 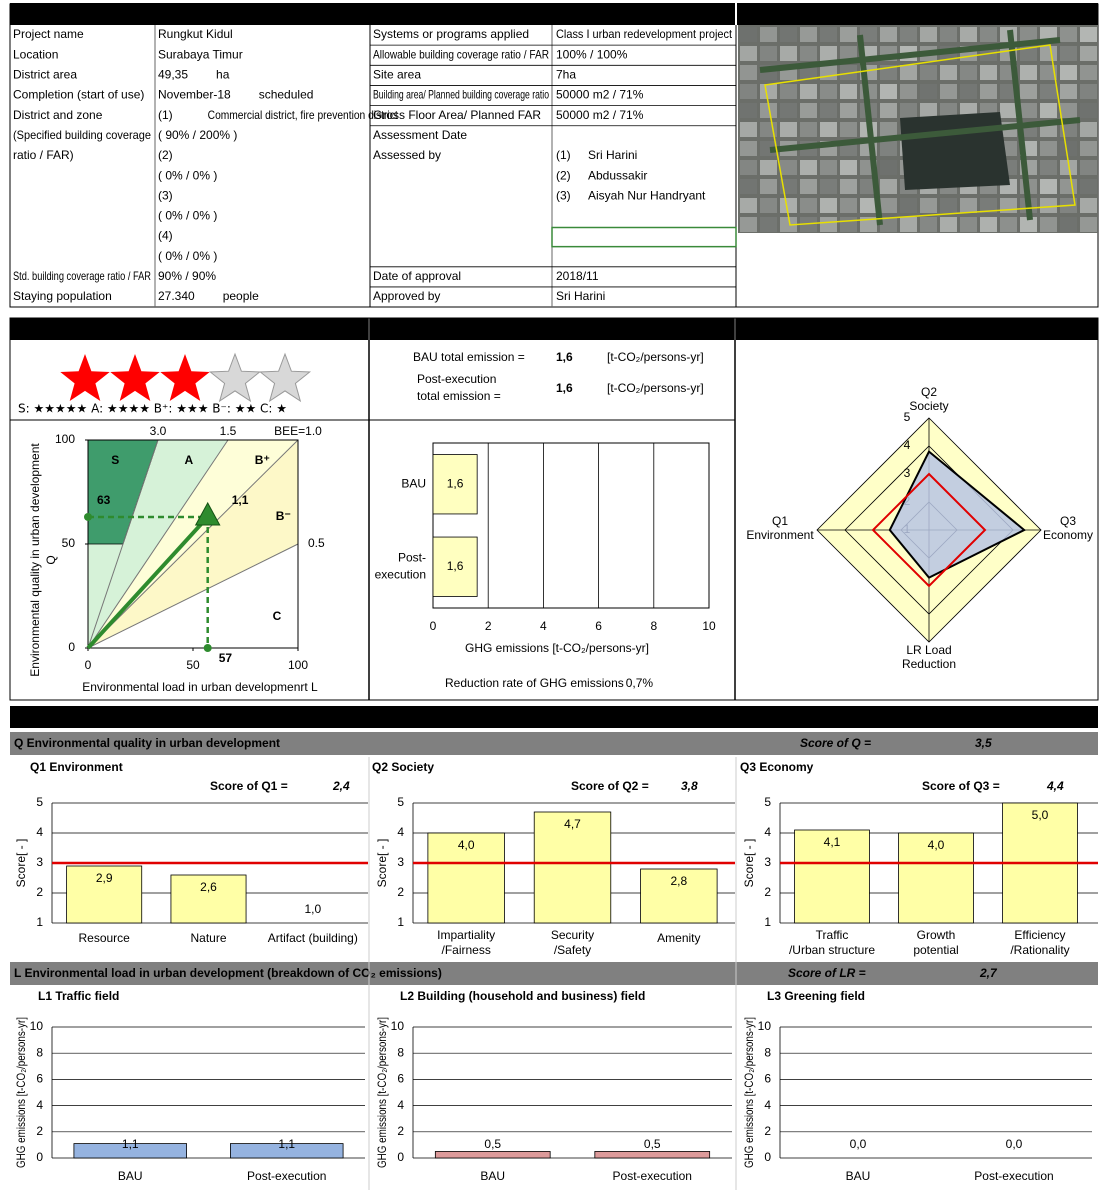 I want to click on y-tick-label: 3, so click(x=767, y=862).